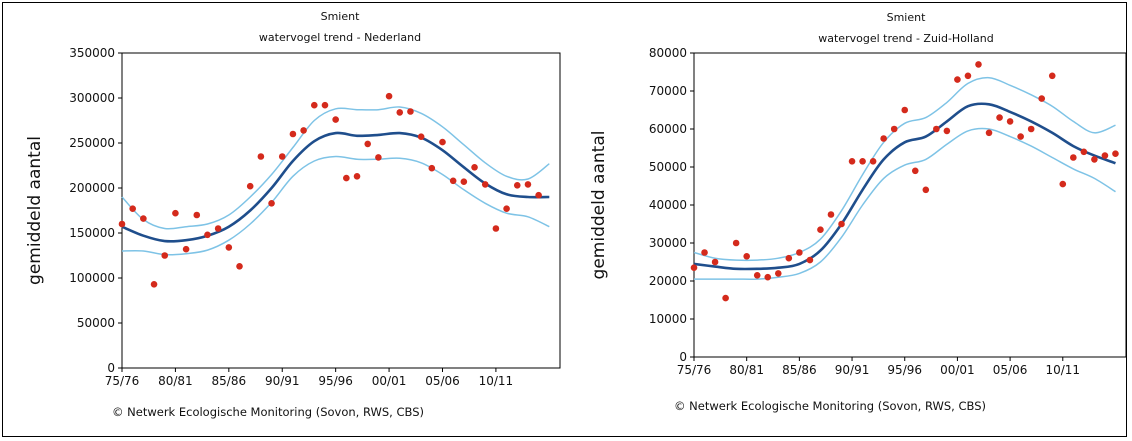  Describe the element at coordinates (668, 91) in the screenshot. I see `y-tick-label: 70000` at that location.